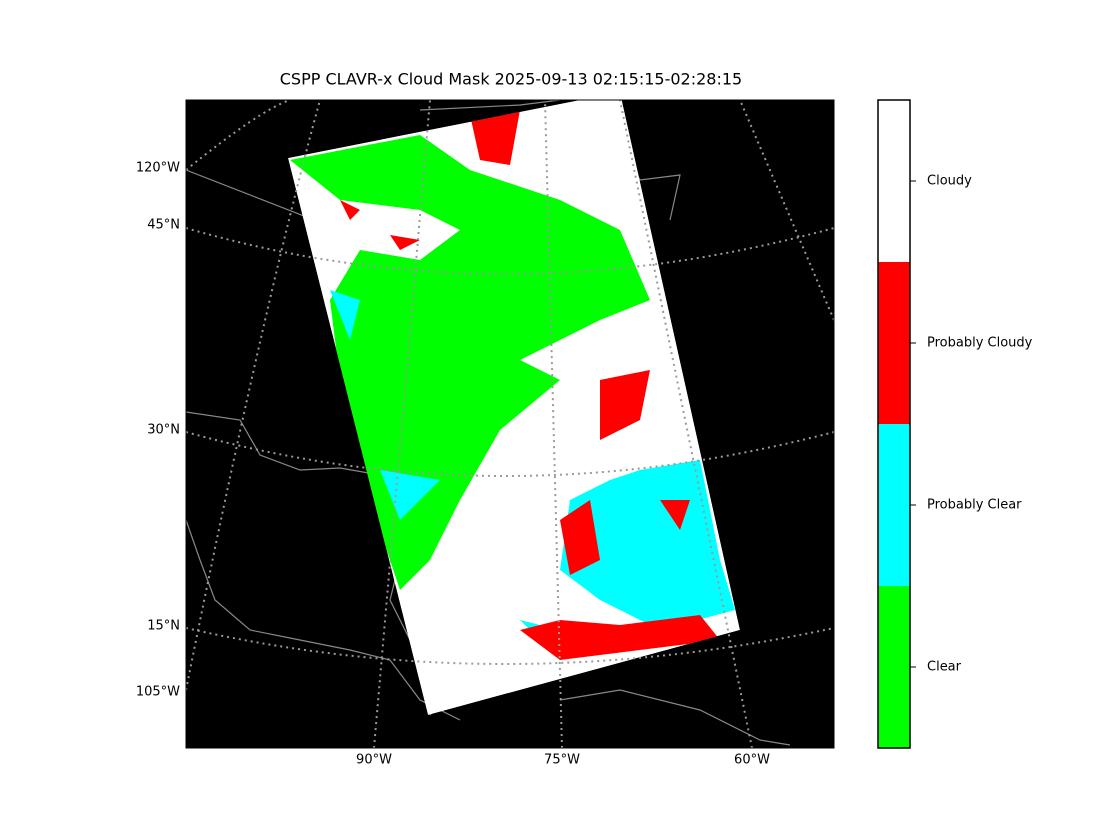 Image resolution: width=1120 pixels, height=840 pixels. Describe the element at coordinates (949, 181) in the screenshot. I see `colorbar-label: Cloudy` at that location.